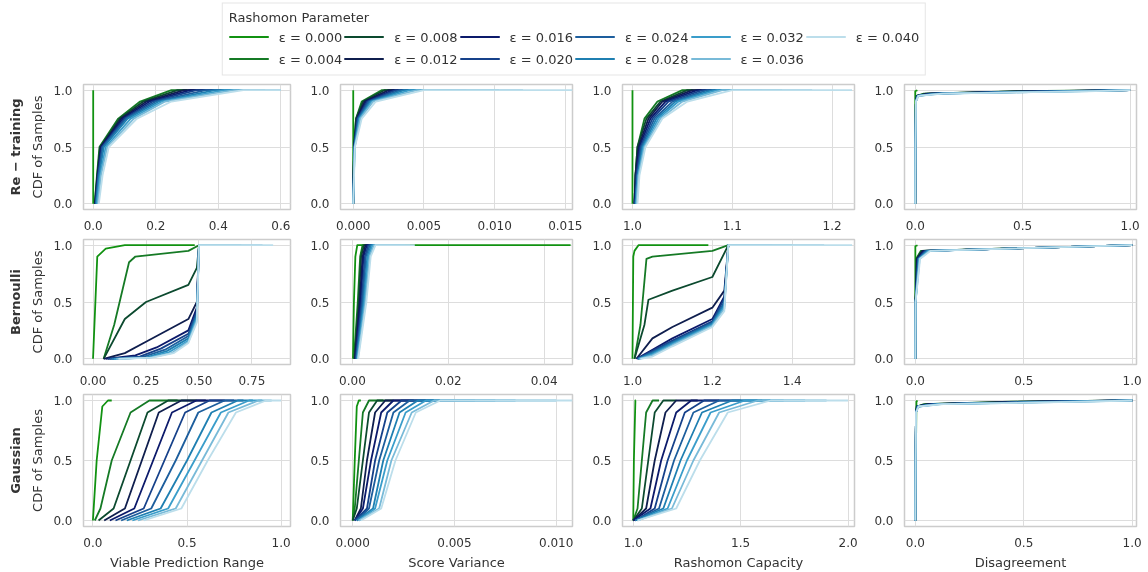  Describe the element at coordinates (772, 36) in the screenshot. I see `legend-label: ε = 0.032` at that location.